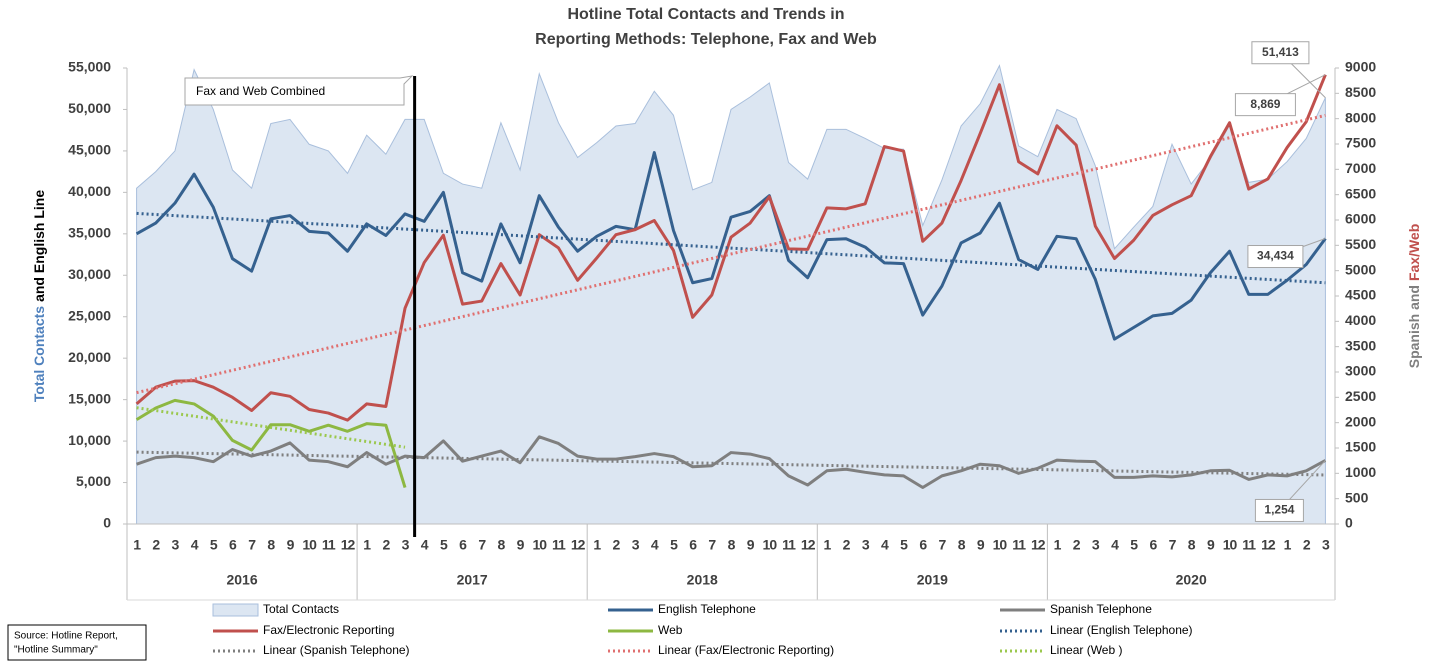  What do you see at coordinates (1360, 244) in the screenshot?
I see `y2-tick-label: 5500` at bounding box center [1360, 244].